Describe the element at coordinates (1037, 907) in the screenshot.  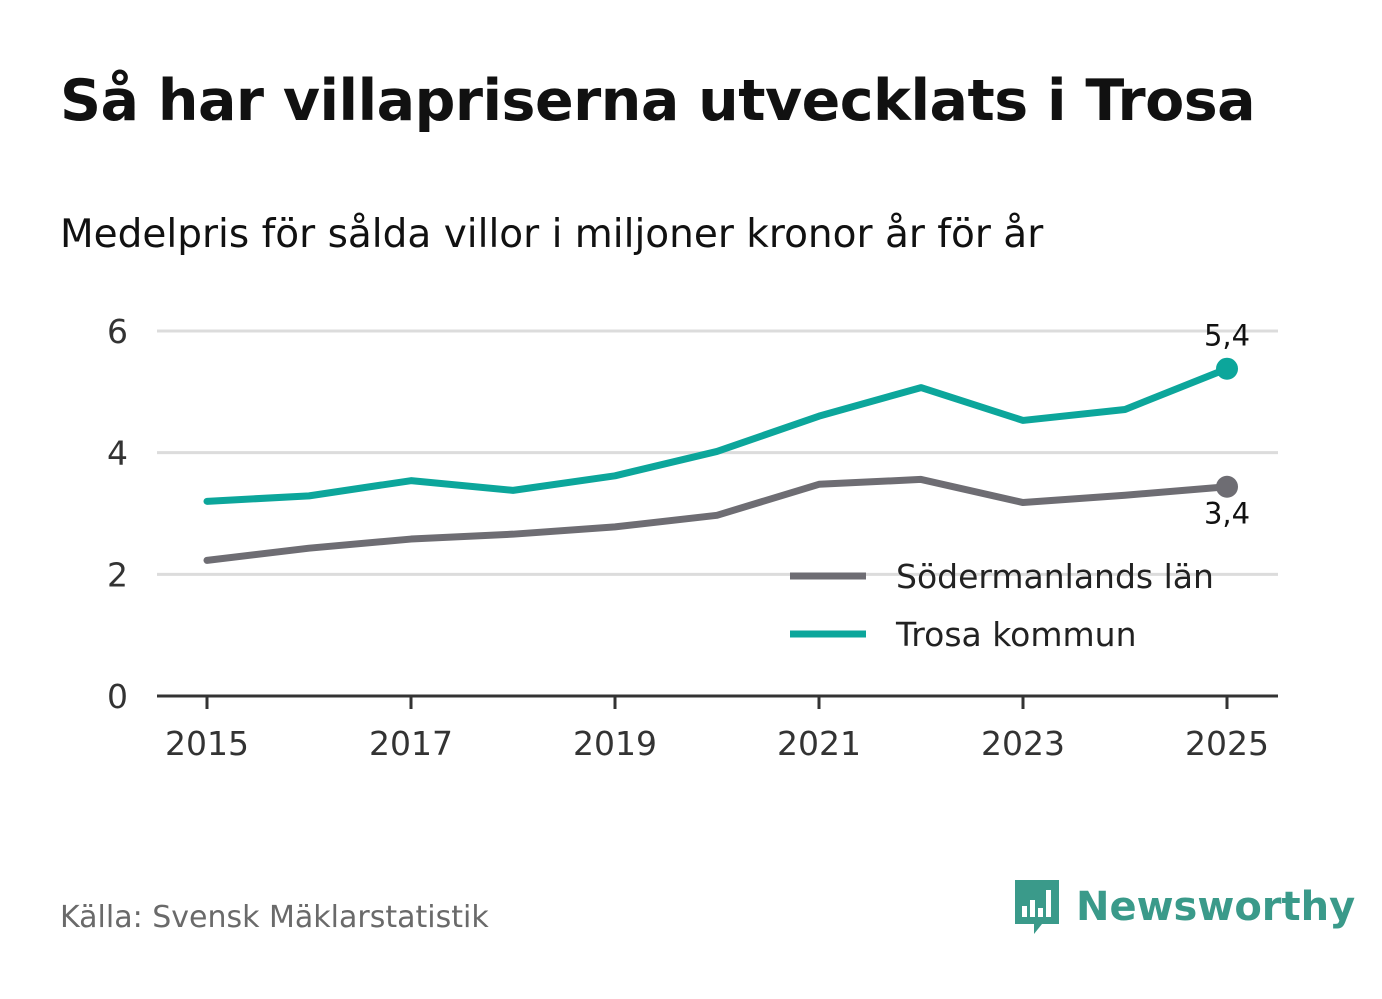
I see `bar-chart-speech-bubble-icon` at that location.